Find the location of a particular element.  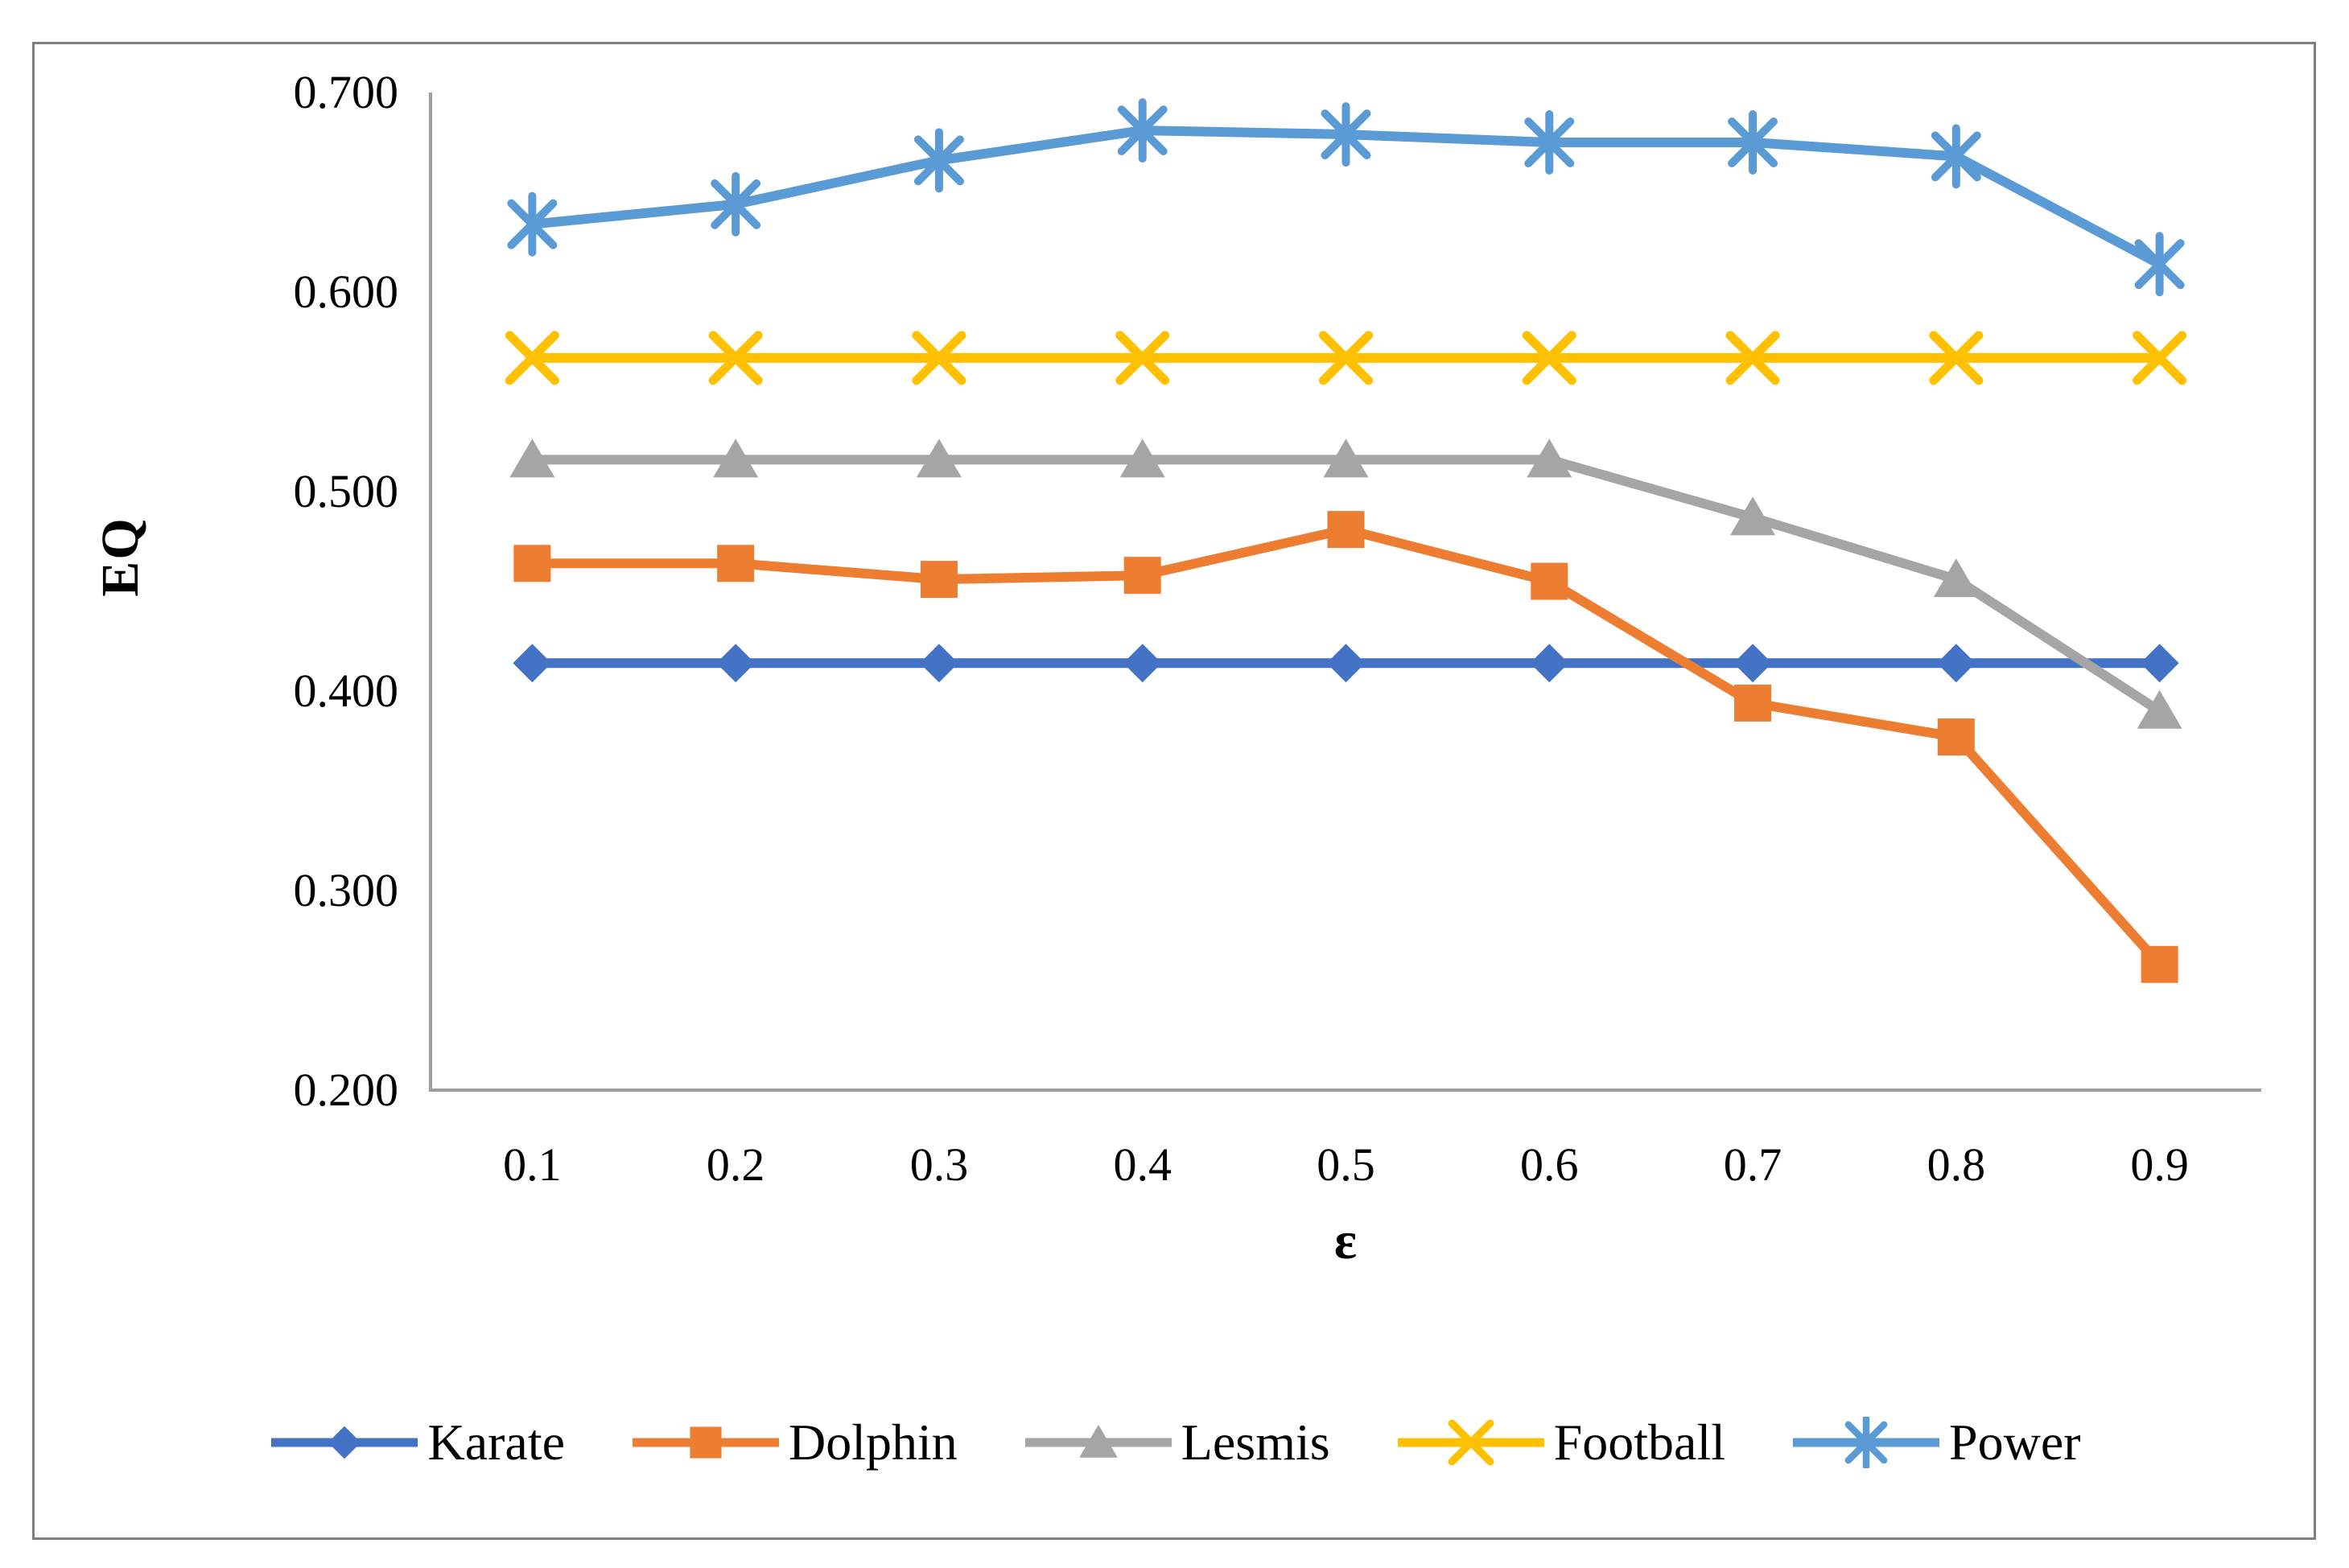

legend-item-karate: Karate is located at coordinates (416, 1442).